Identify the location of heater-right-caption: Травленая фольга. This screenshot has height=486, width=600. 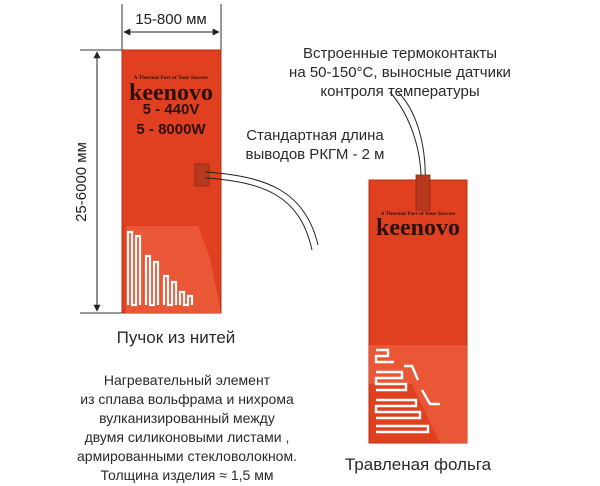
(418, 464).